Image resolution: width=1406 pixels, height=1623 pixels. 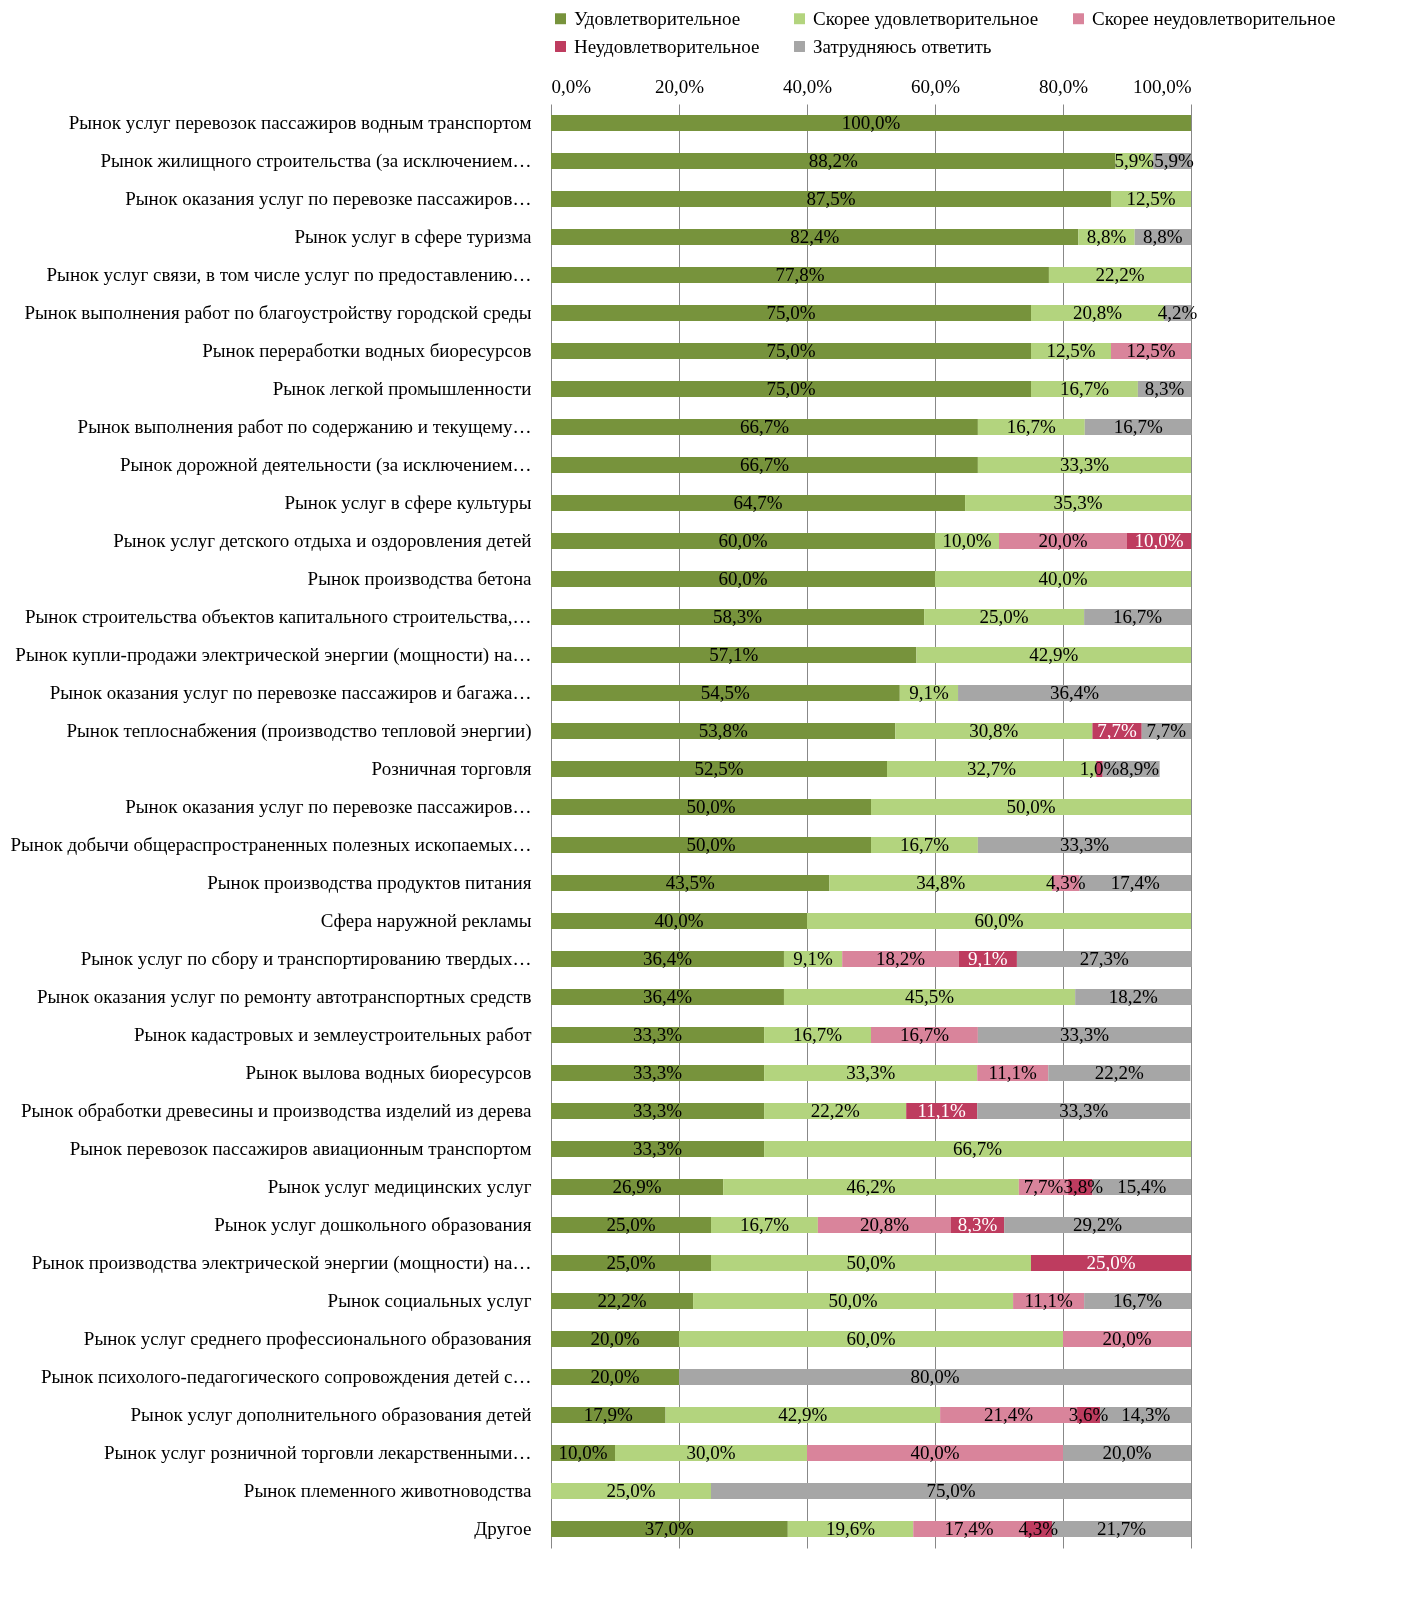 What do you see at coordinates (1162, 86) in the screenshot?
I see `x-tick-label: 100,0%` at bounding box center [1162, 86].